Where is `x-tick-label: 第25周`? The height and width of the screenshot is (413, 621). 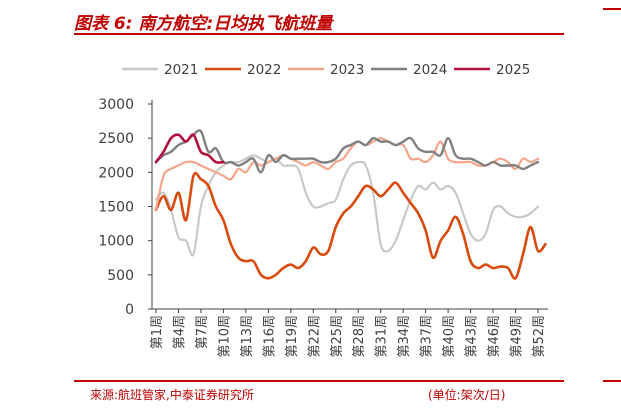 x-tick-label: 第25周 is located at coordinates (337, 336).